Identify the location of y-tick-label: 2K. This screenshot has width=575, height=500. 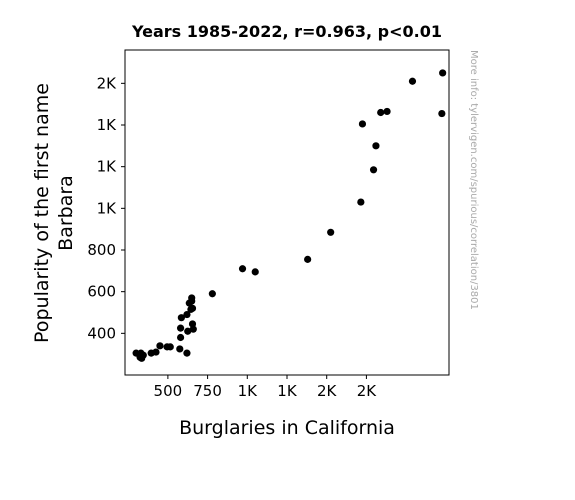
(107, 83).